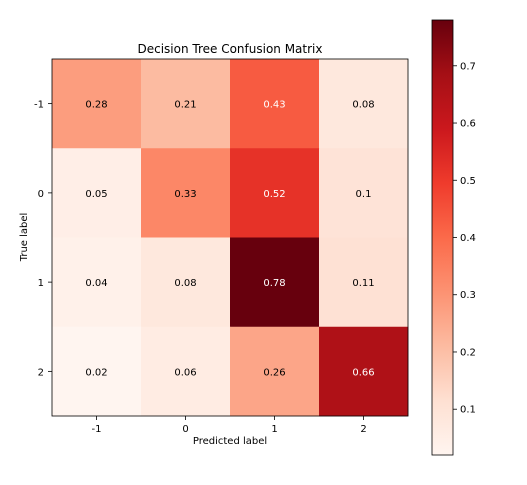 This screenshot has height=485, width=527. Describe the element at coordinates (468, 410) in the screenshot. I see `colorbar-tick-label: 0.1` at that location.